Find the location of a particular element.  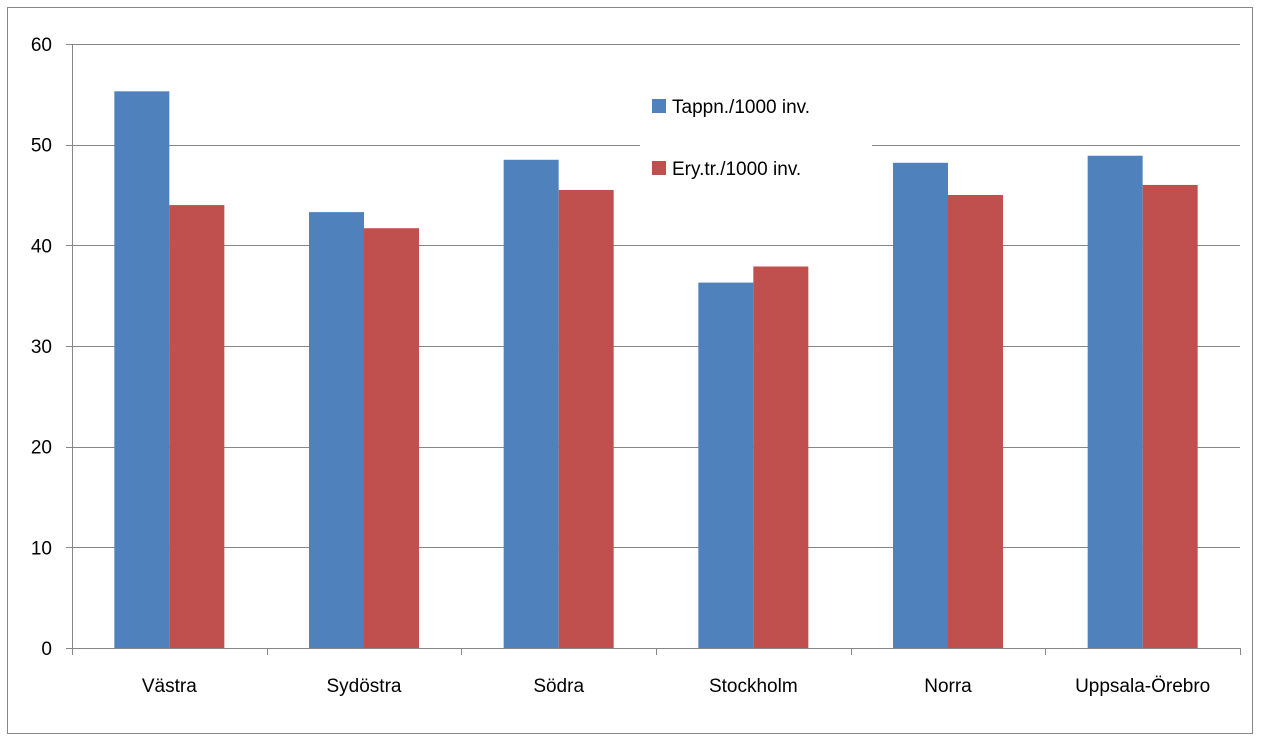

x-tick-label: Västra is located at coordinates (169, 686).